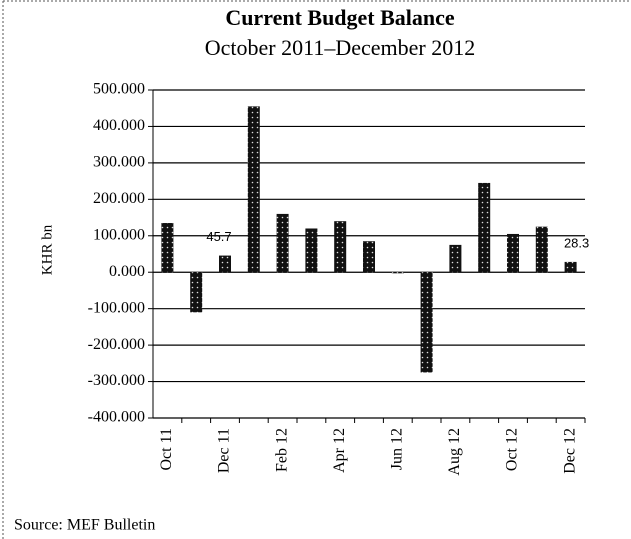 The height and width of the screenshot is (539, 631). I want to click on chart-title: Current Budget Balance, so click(340, 17).